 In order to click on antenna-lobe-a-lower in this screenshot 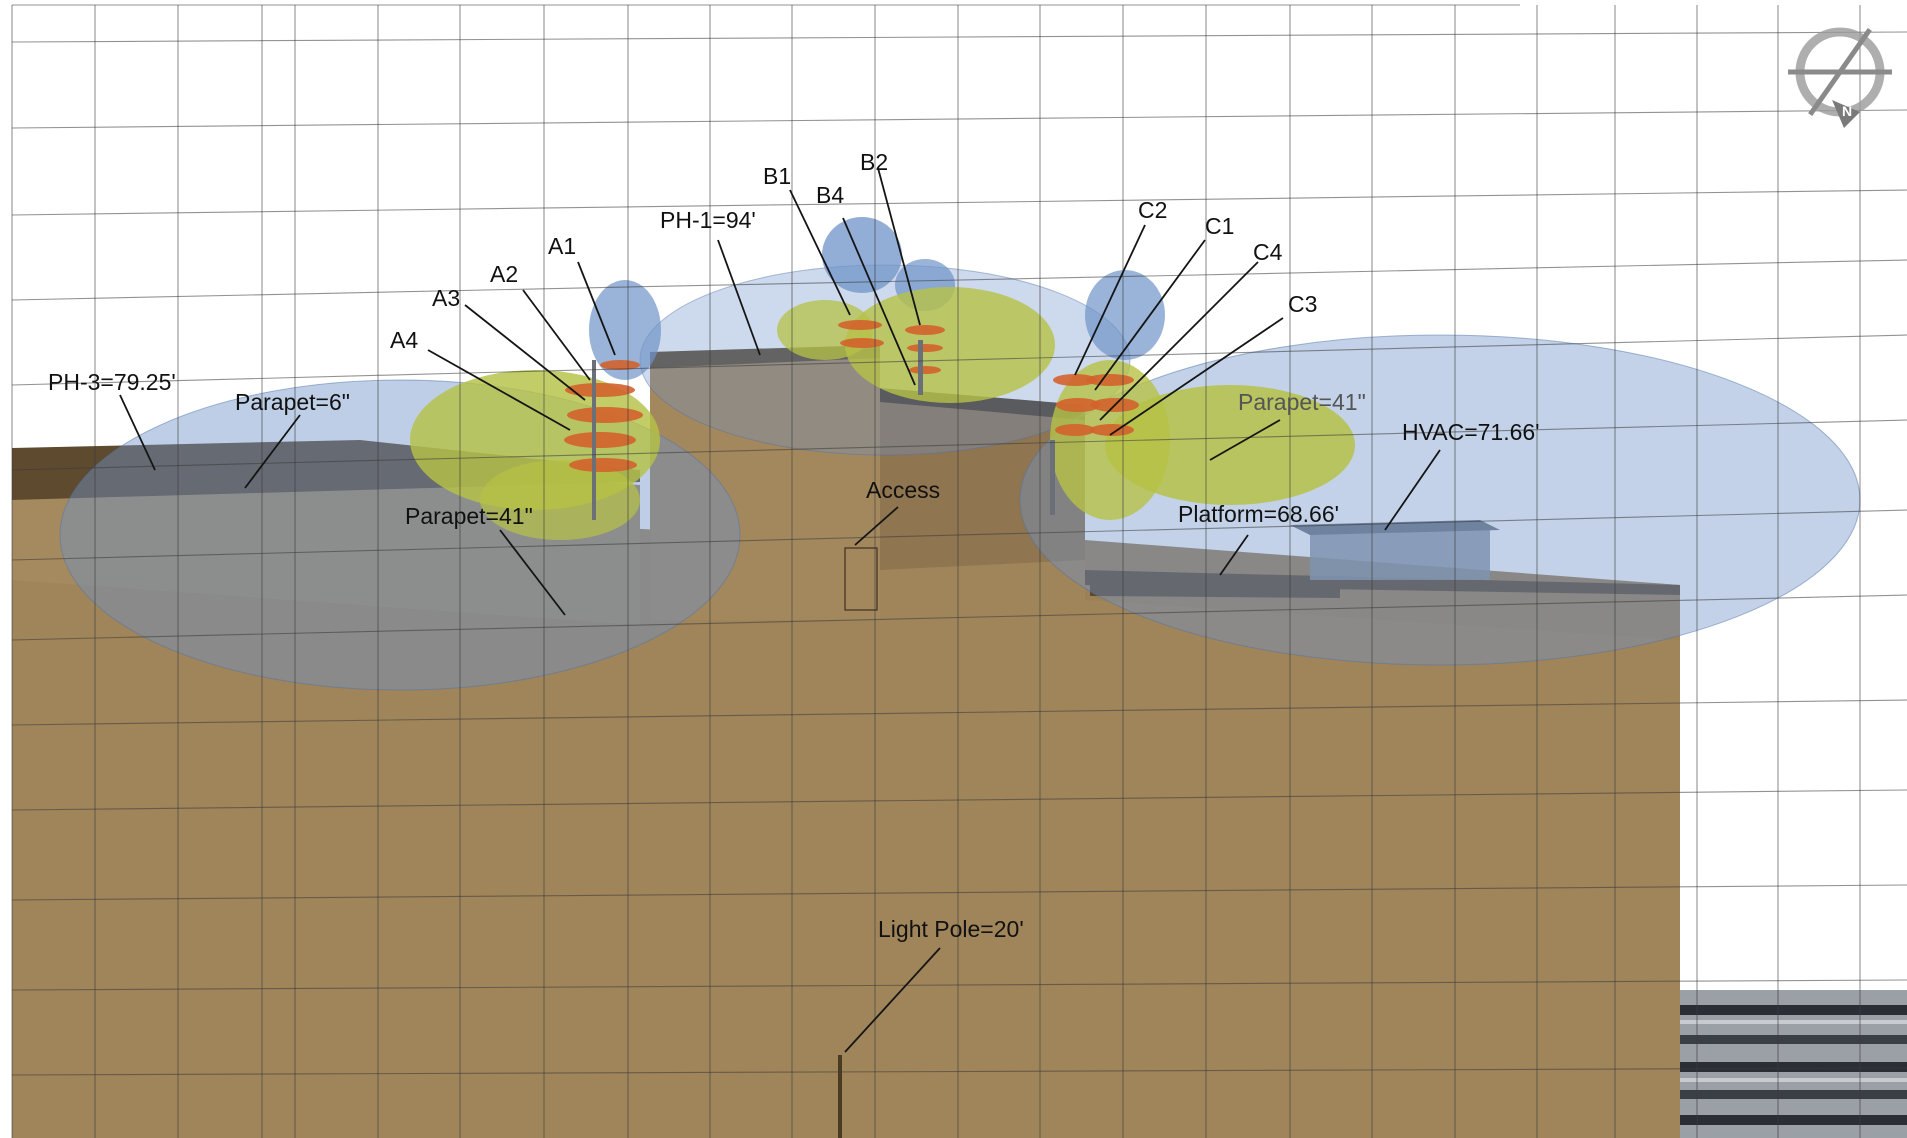, I will do `click(560, 500)`.